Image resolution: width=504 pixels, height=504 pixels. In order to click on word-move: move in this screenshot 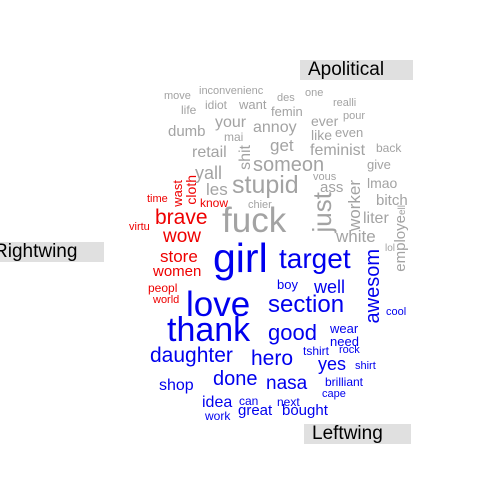, I will do `click(177, 96)`.